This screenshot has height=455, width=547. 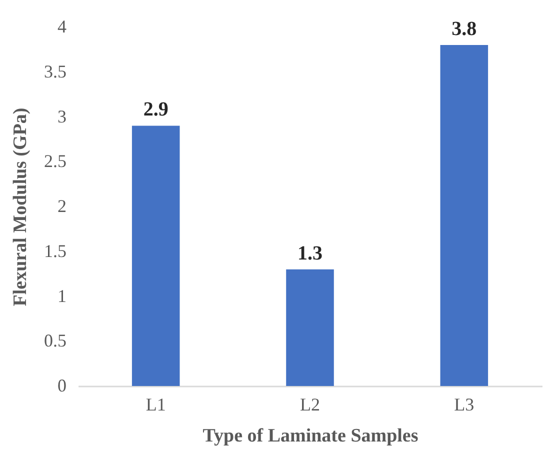 What do you see at coordinates (20, 207) in the screenshot?
I see `y-axis-title: Flexural Modulus (GPa)` at bounding box center [20, 207].